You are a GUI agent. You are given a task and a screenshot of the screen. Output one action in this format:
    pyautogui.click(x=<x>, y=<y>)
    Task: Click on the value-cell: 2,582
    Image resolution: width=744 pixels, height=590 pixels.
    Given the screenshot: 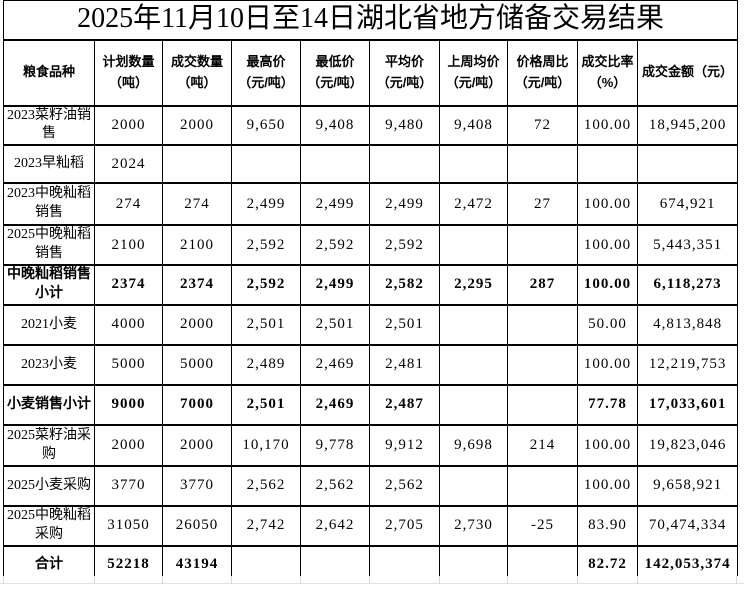 What is the action you would take?
    pyautogui.click(x=404, y=285)
    